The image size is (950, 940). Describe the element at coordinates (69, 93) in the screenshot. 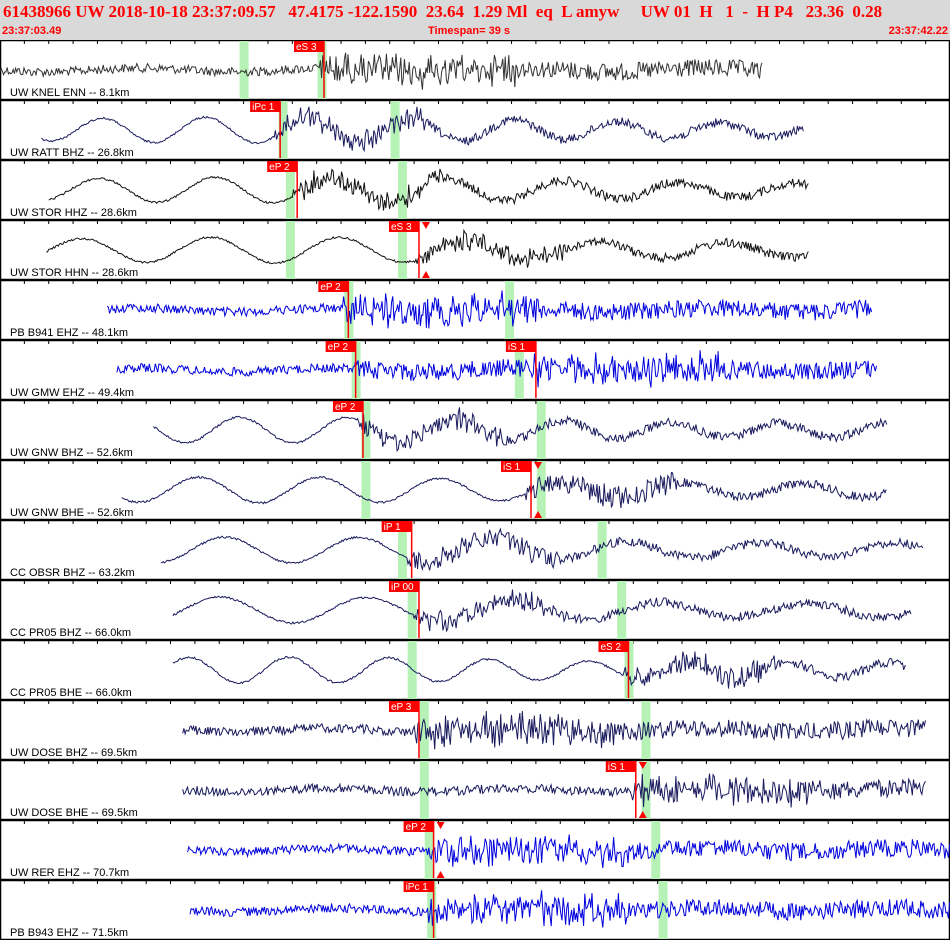

I see `station-label: UW KNEL ENN -- 8.1km` at that location.